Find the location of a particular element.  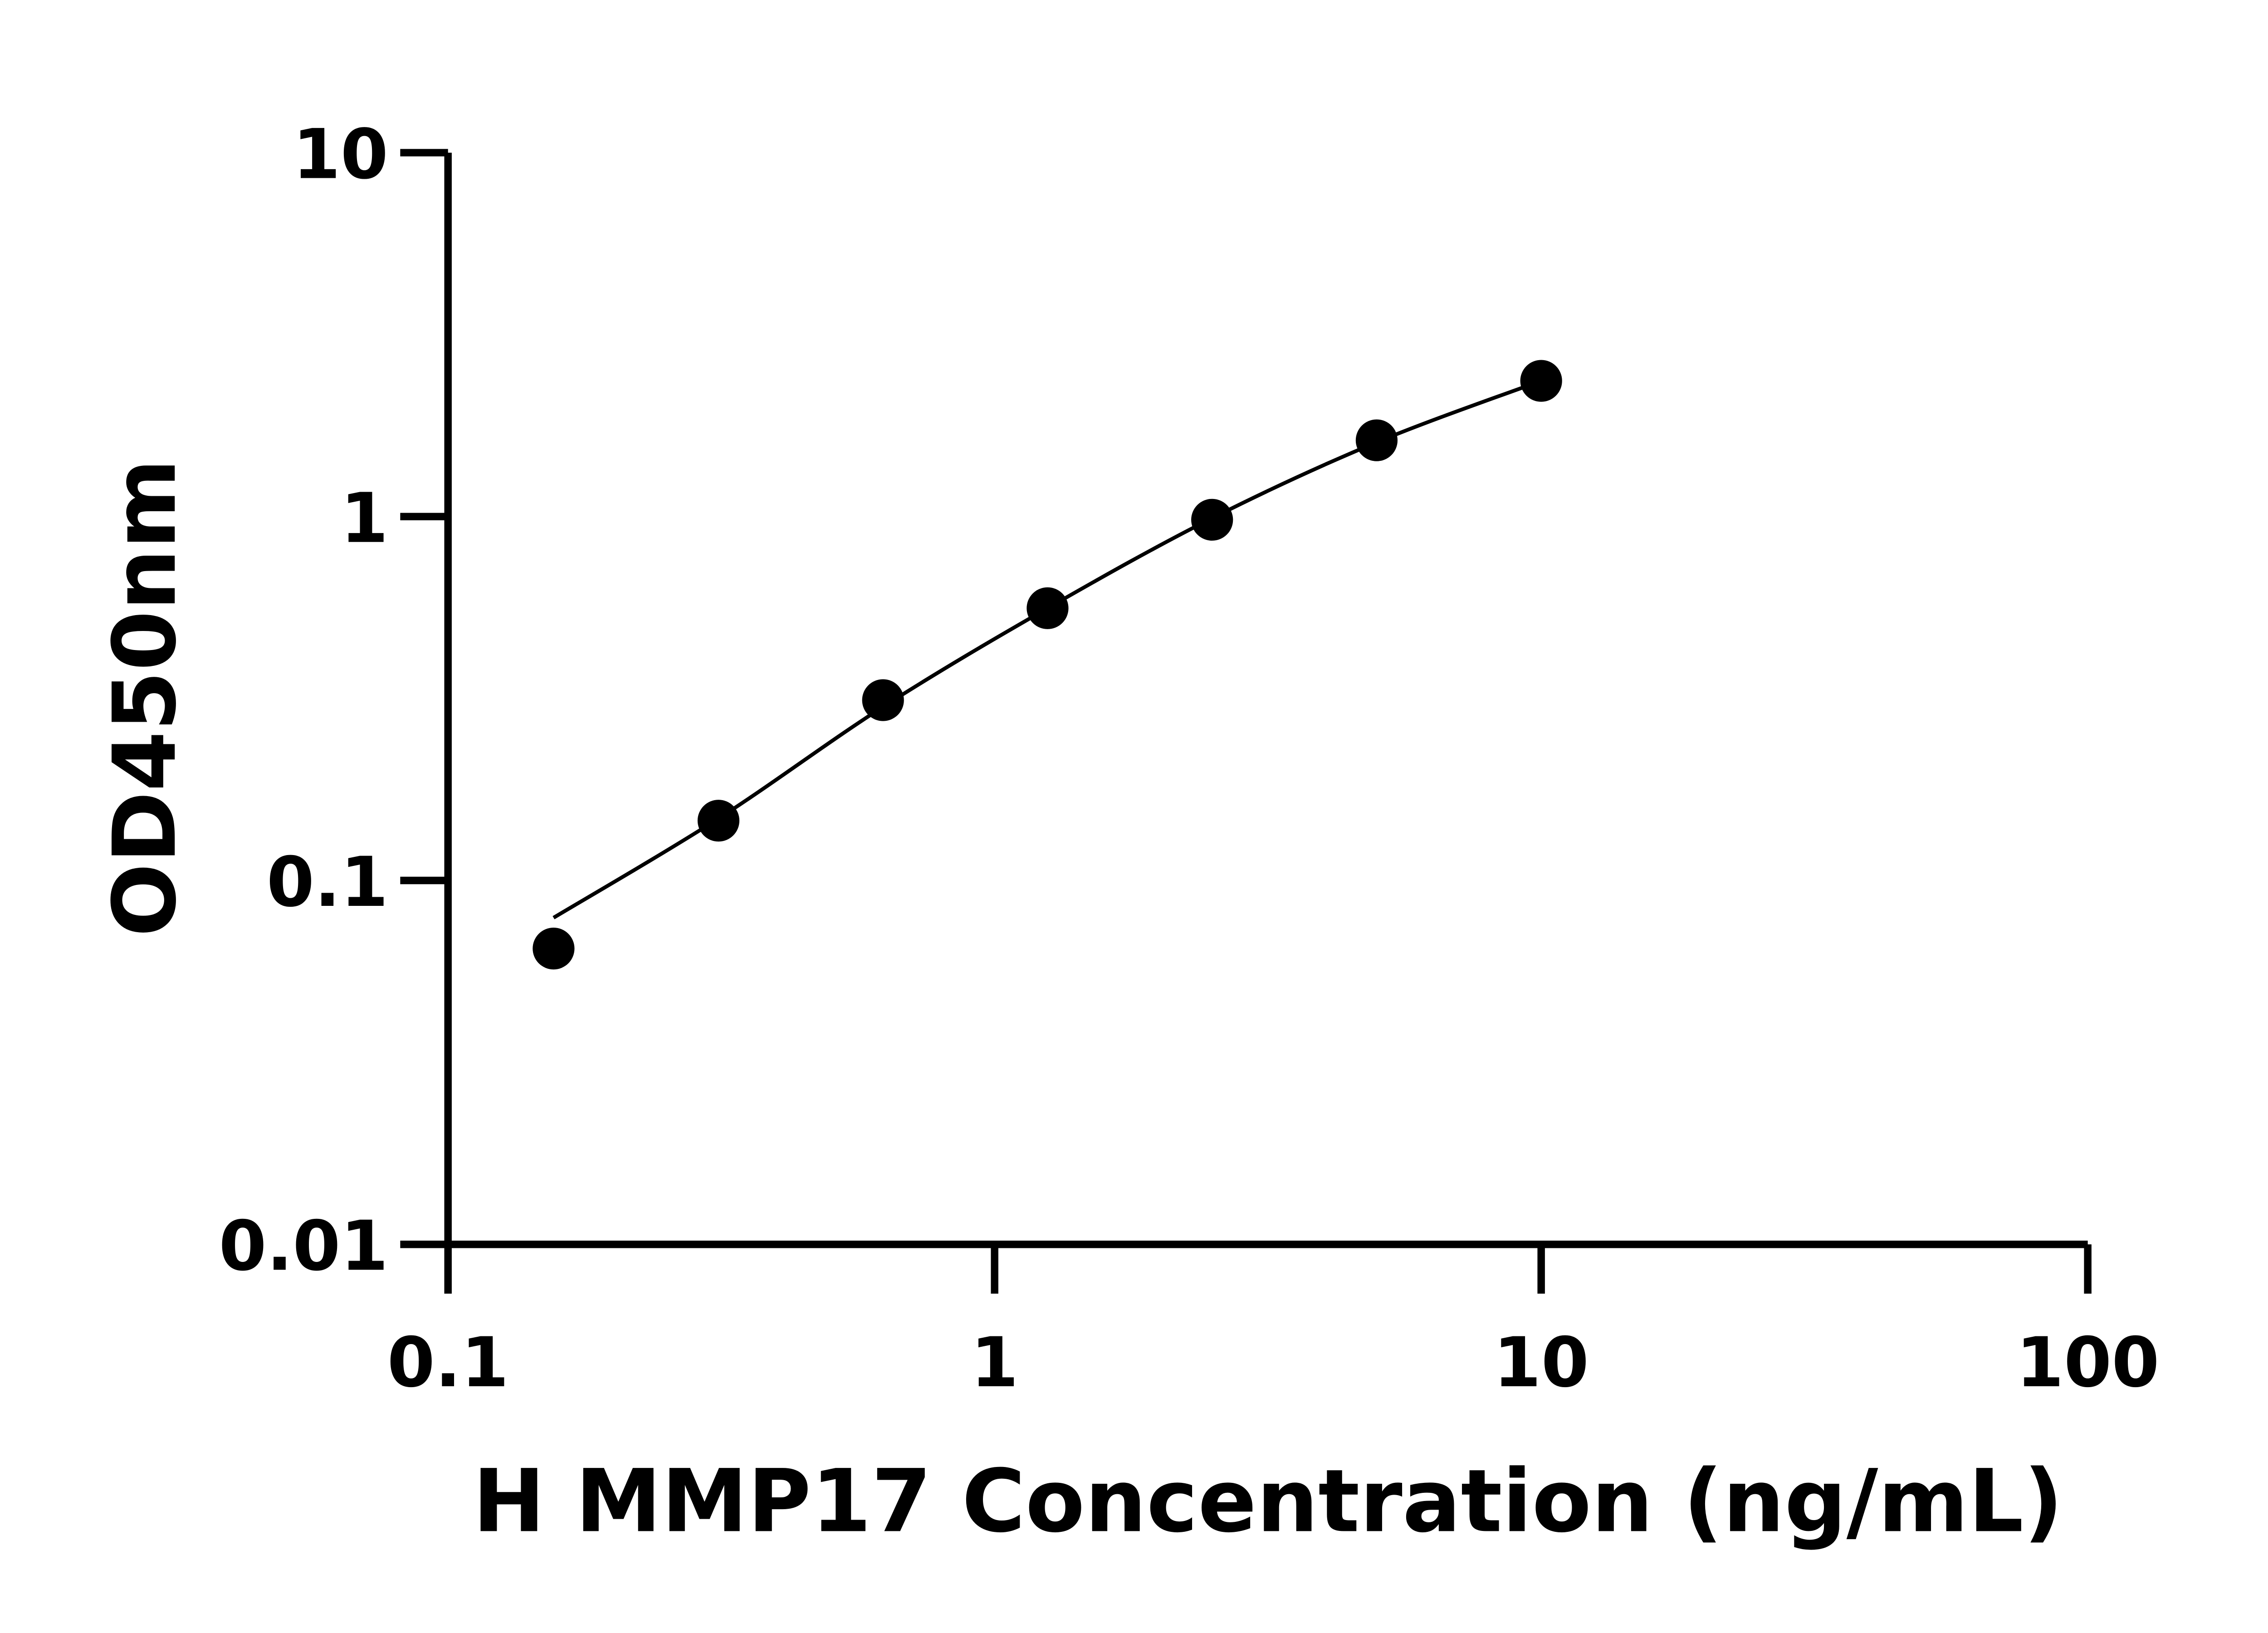

y-tick-label: 10 is located at coordinates (340, 154).